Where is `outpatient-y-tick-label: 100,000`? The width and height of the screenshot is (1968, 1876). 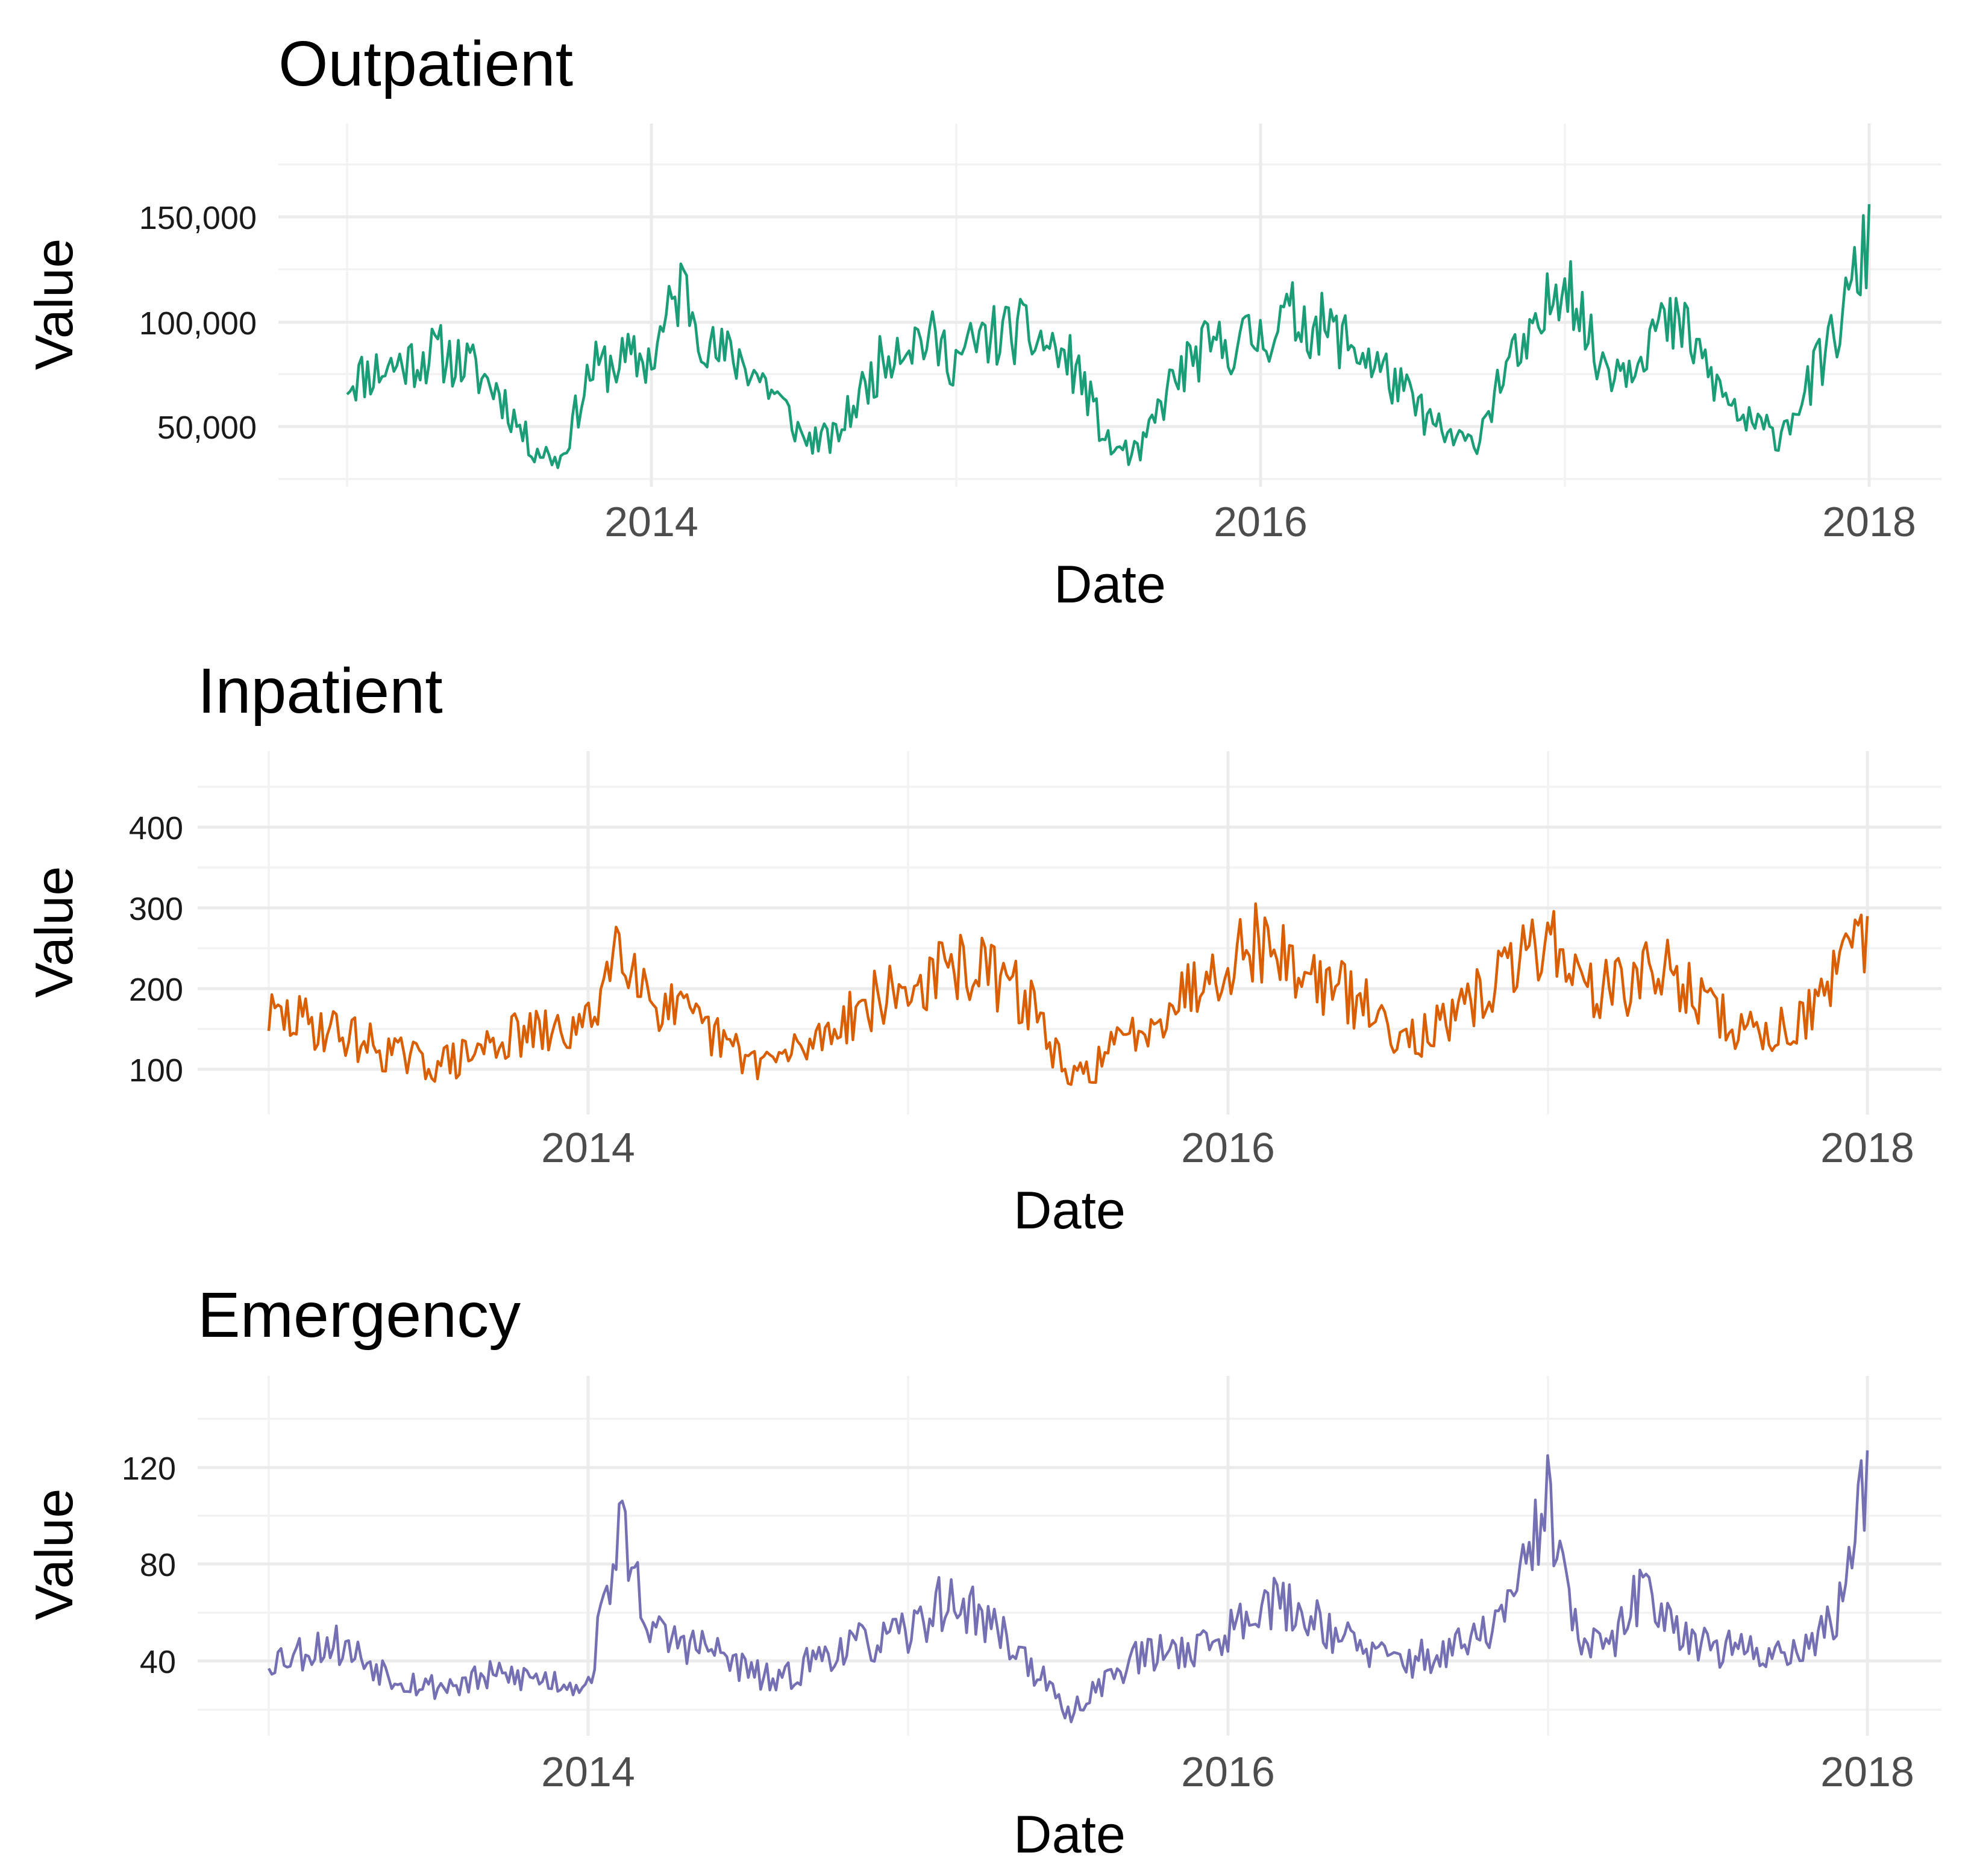
outpatient-y-tick-label: 100,000 is located at coordinates (198, 323).